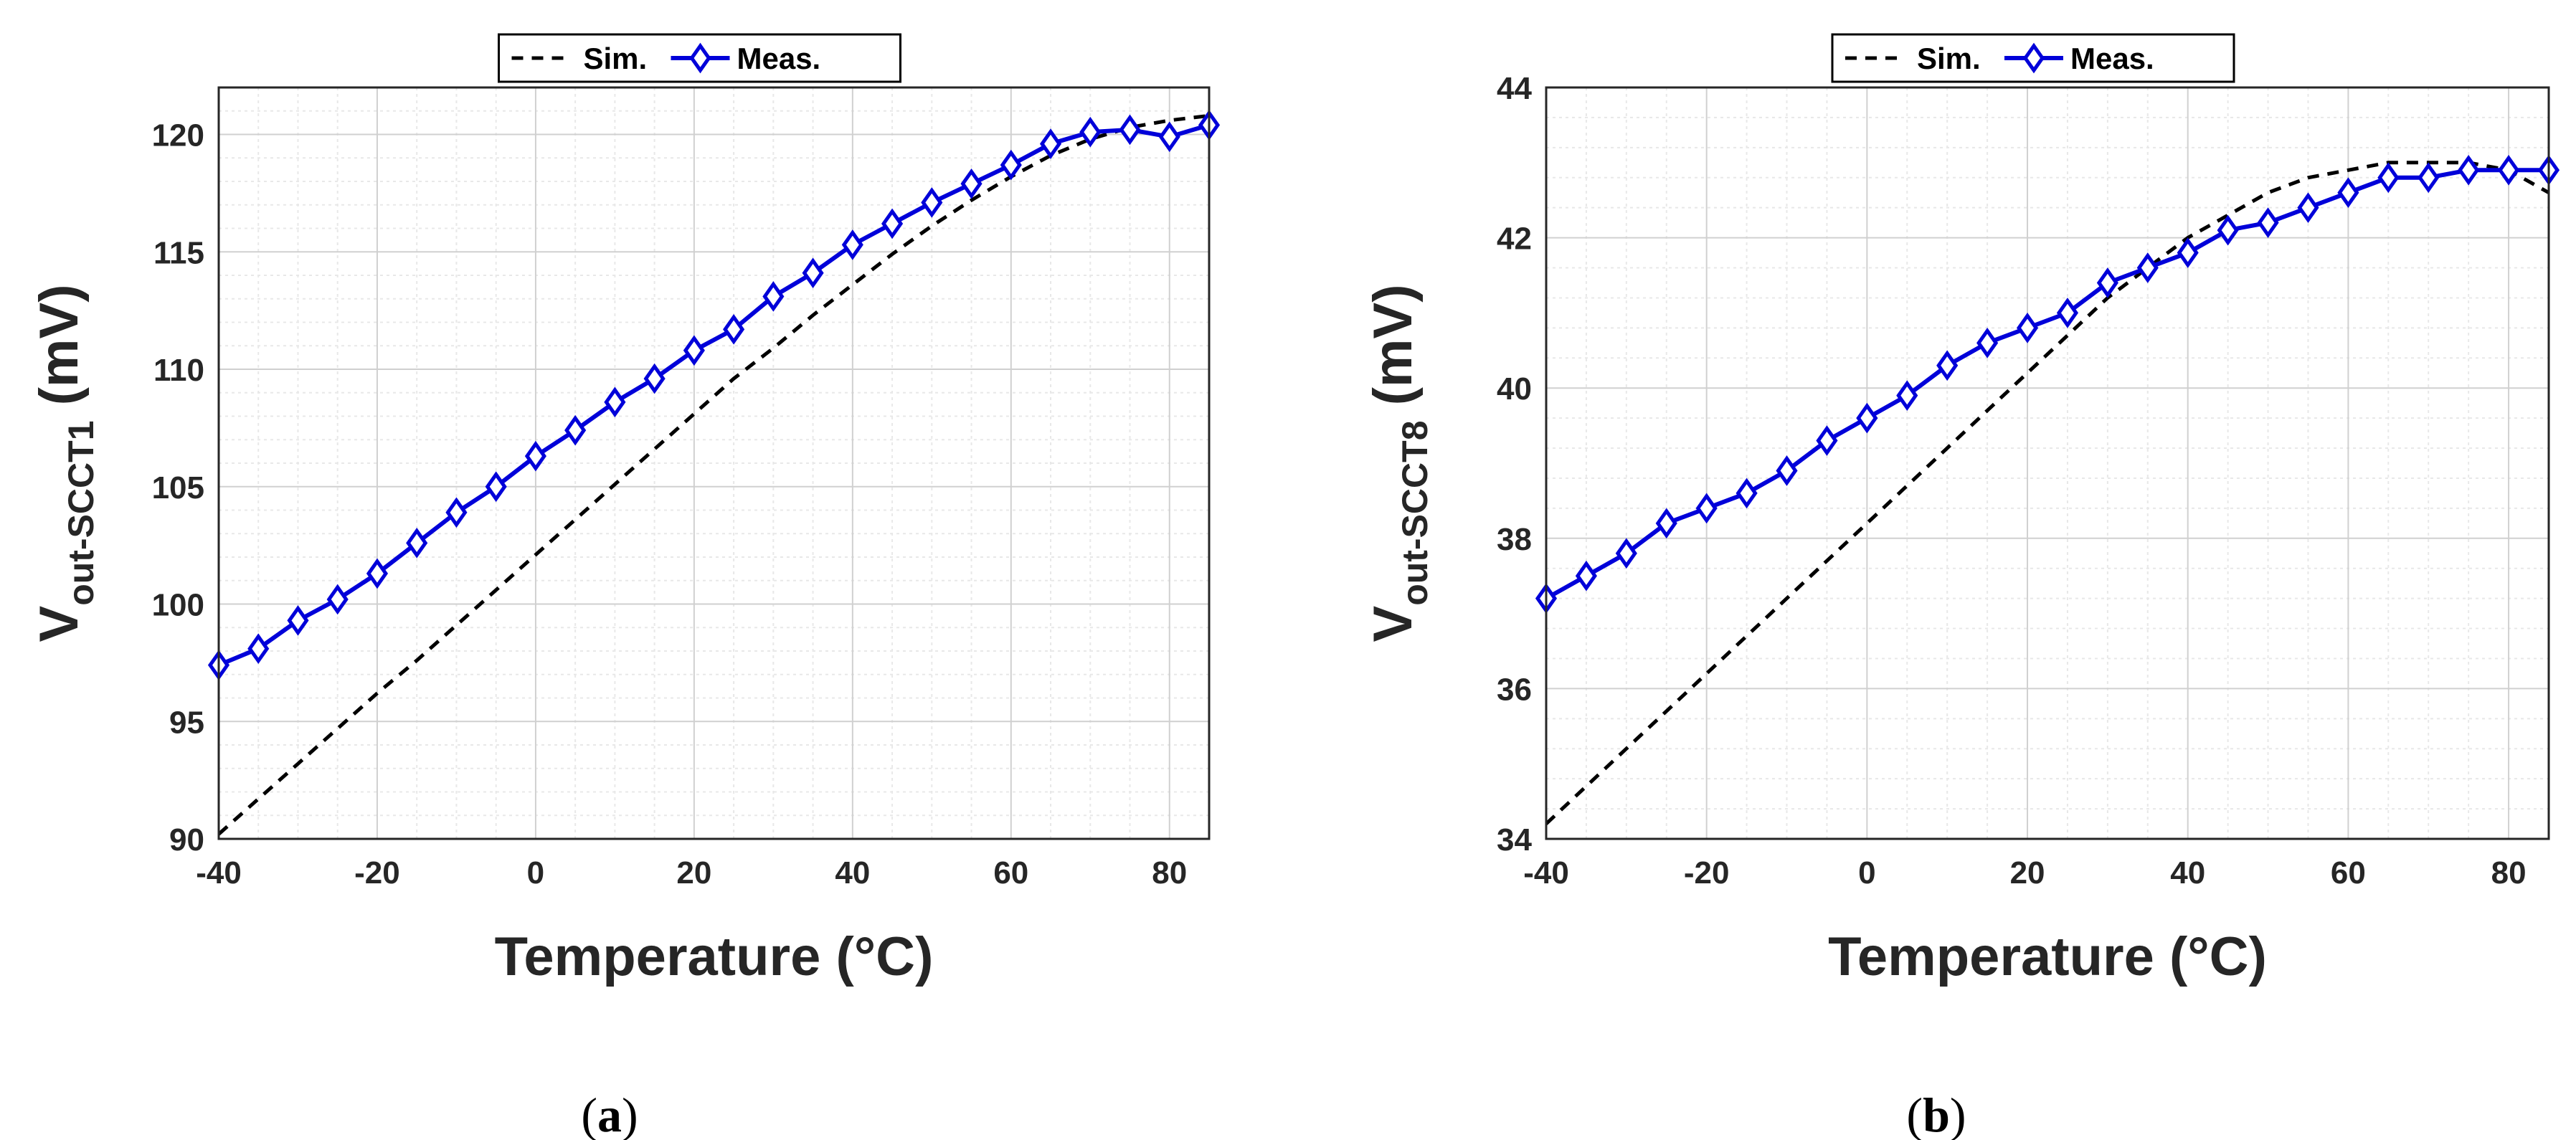 Image resolution: width=2576 pixels, height=1140 pixels. I want to click on panel-b-legend-sim-label: Sim., so click(1949, 58).